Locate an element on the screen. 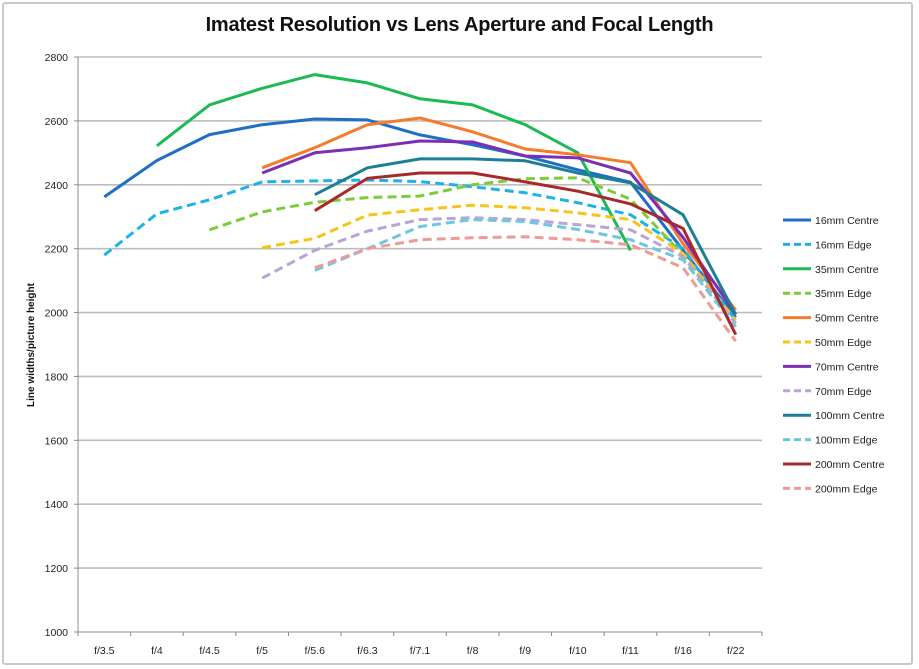 This screenshot has width=919, height=669. legend-label: 16mm Centre is located at coordinates (847, 221).